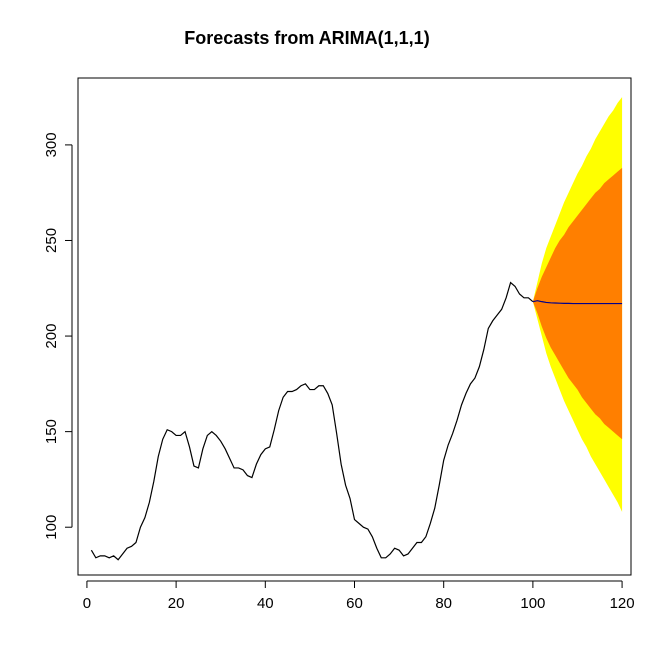 The width and height of the screenshot is (672, 672). Describe the element at coordinates (622, 603) in the screenshot. I see `x-tick-label: 120` at that location.